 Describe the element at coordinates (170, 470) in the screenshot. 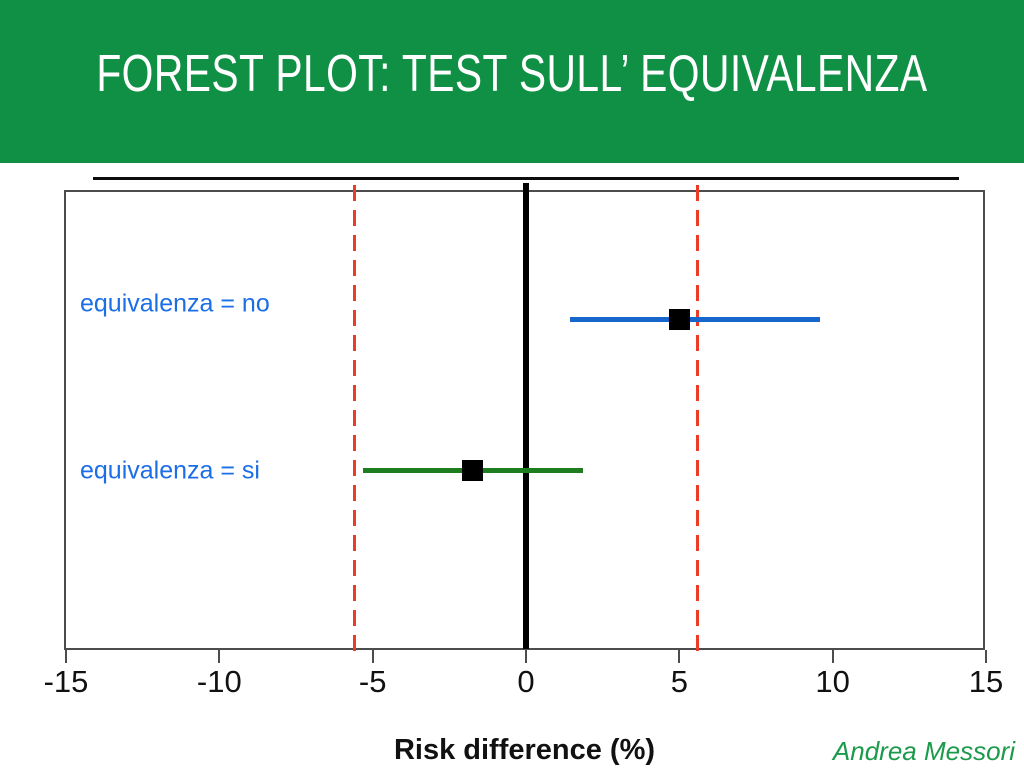

I see `series-row-label: equivalenza = si` at that location.